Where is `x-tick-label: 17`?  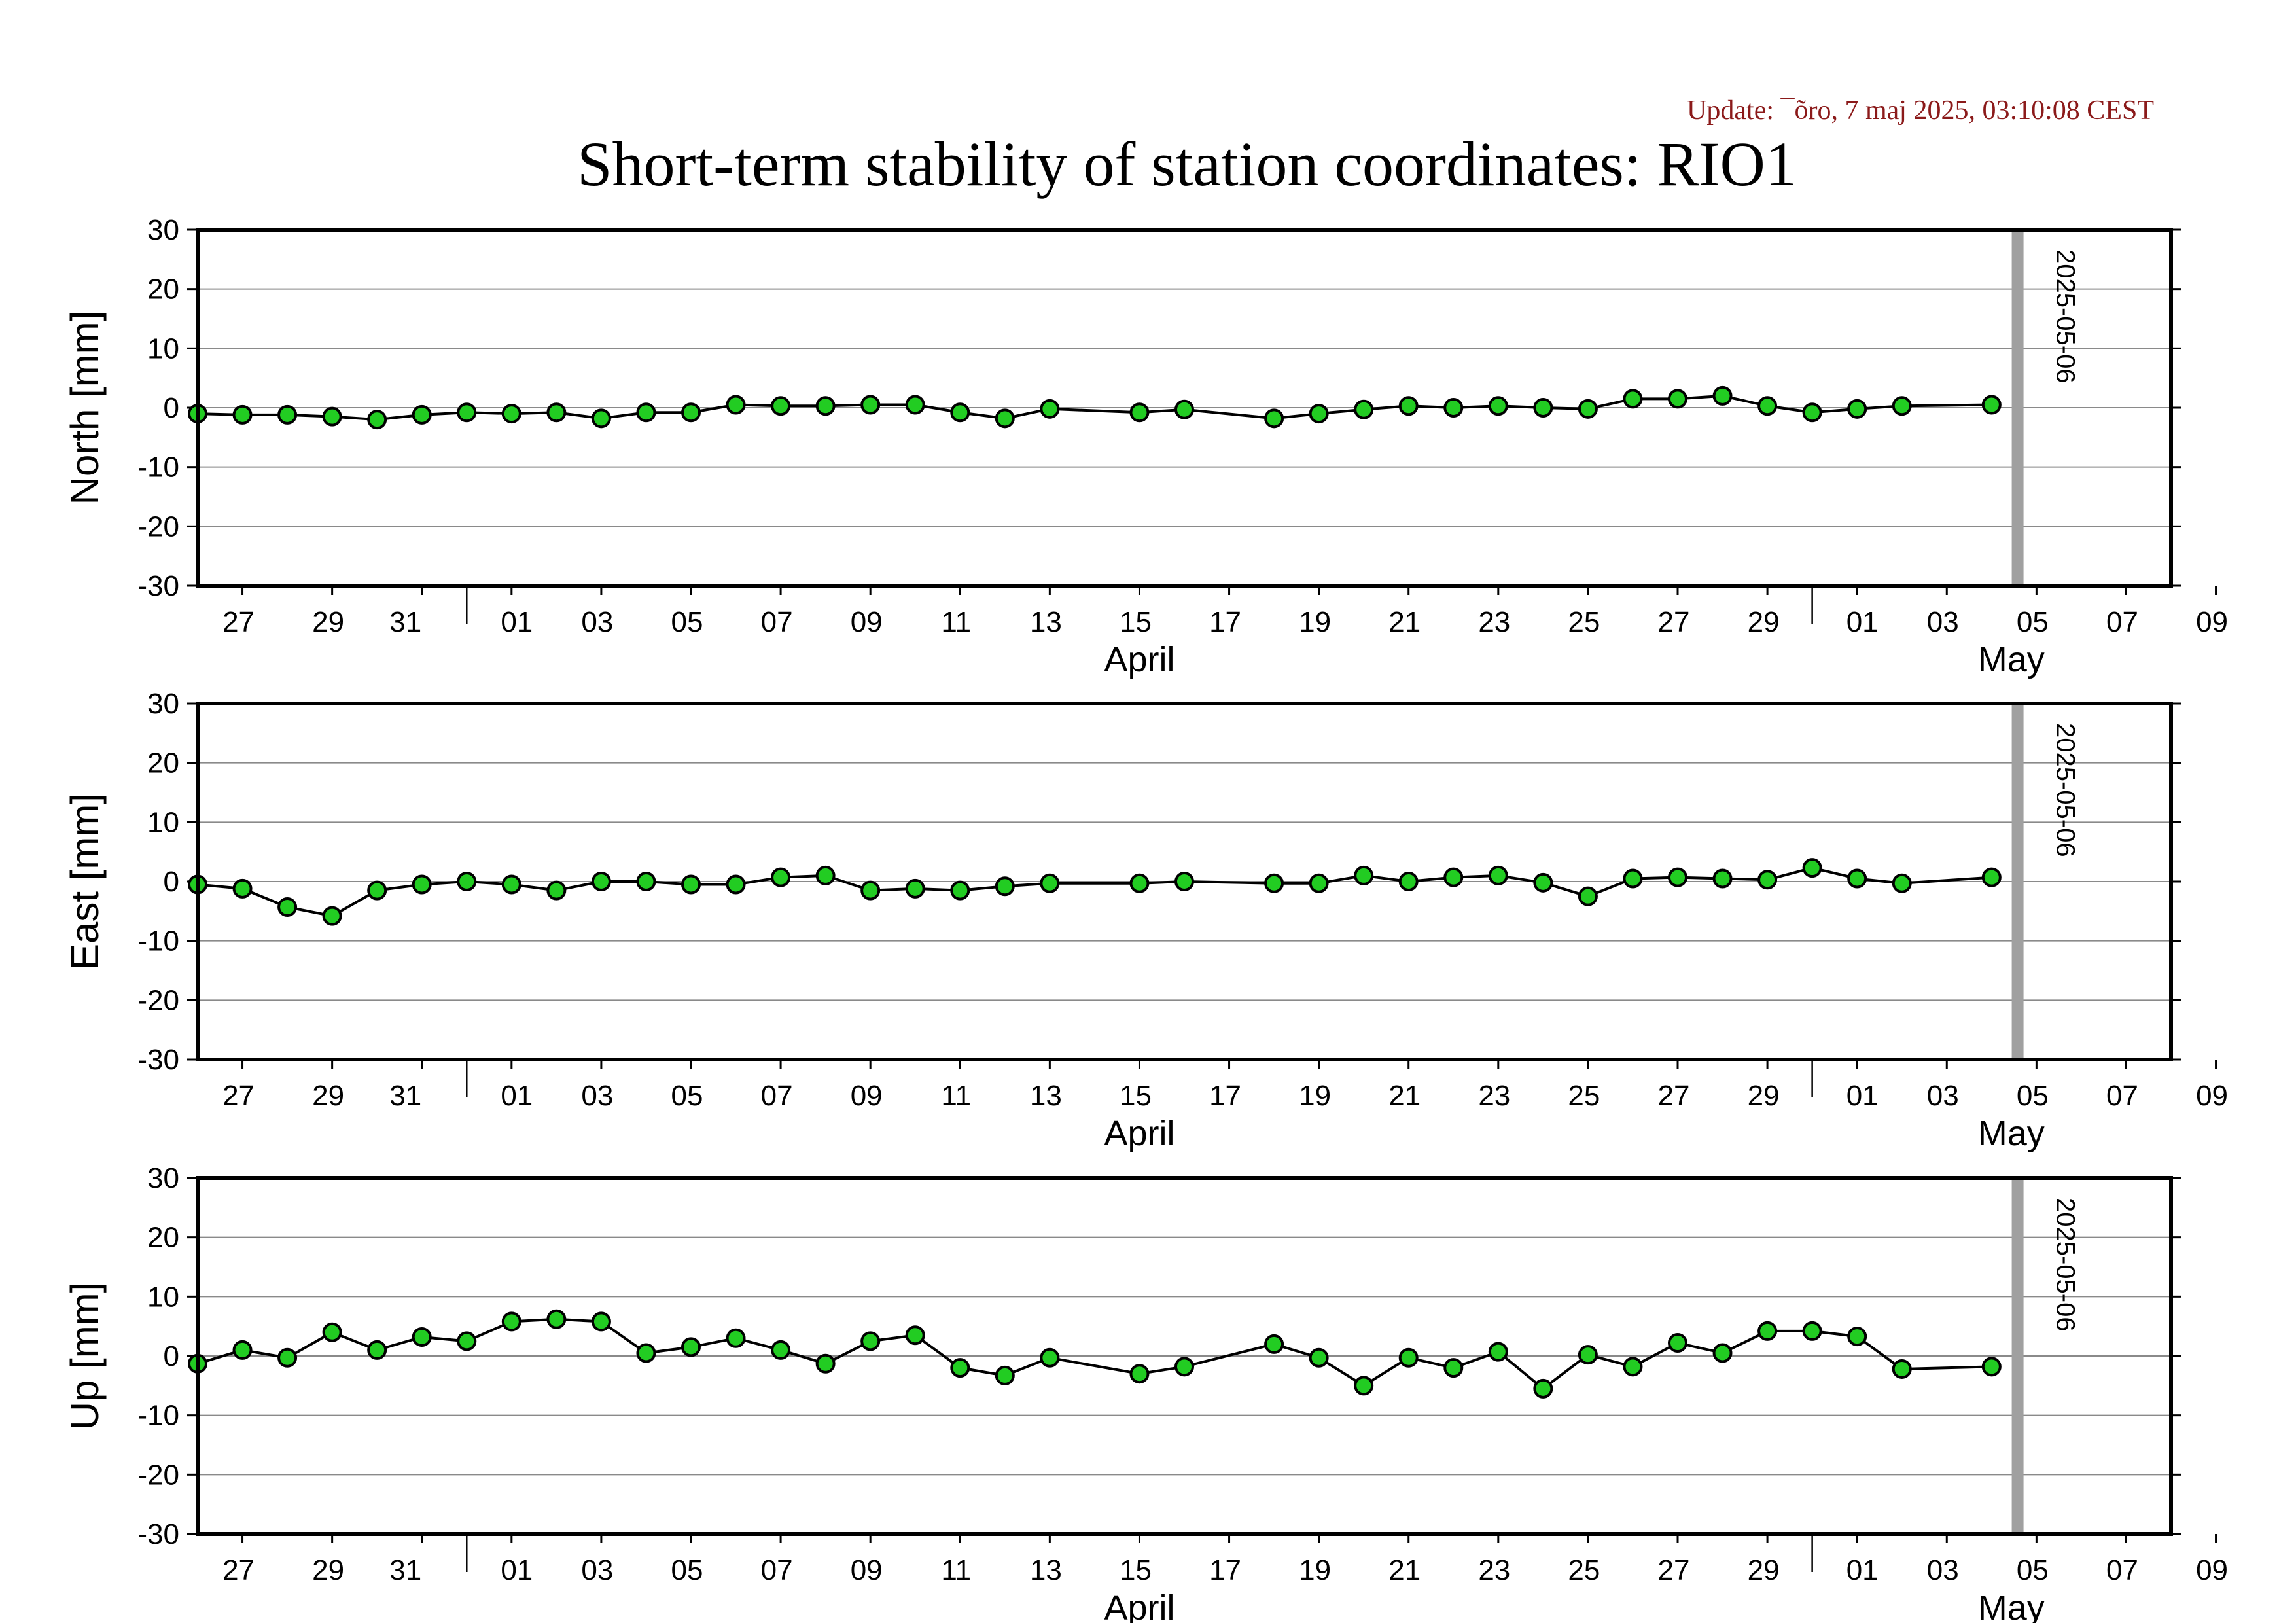
x-tick-label: 17 is located at coordinates (1225, 1570).